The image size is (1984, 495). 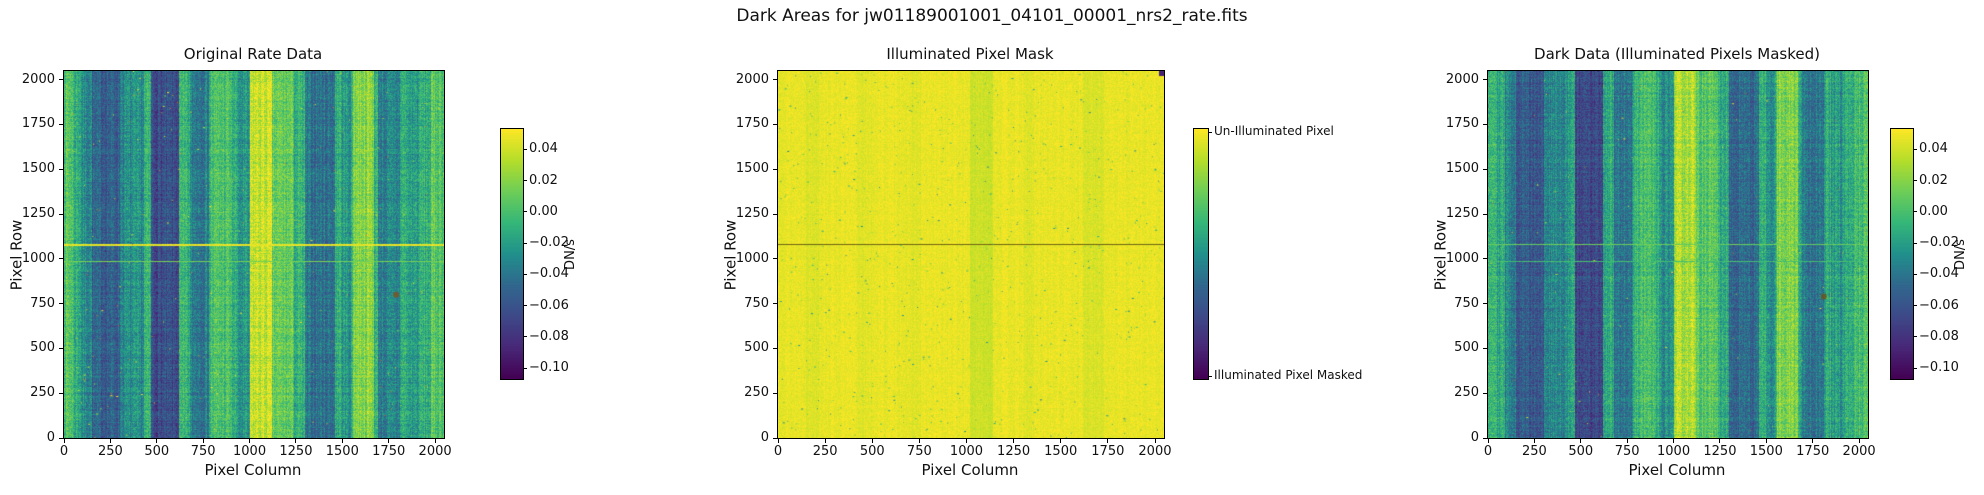 I want to click on heatmap-illuminated-pixel-mask, so click(x=971, y=254).